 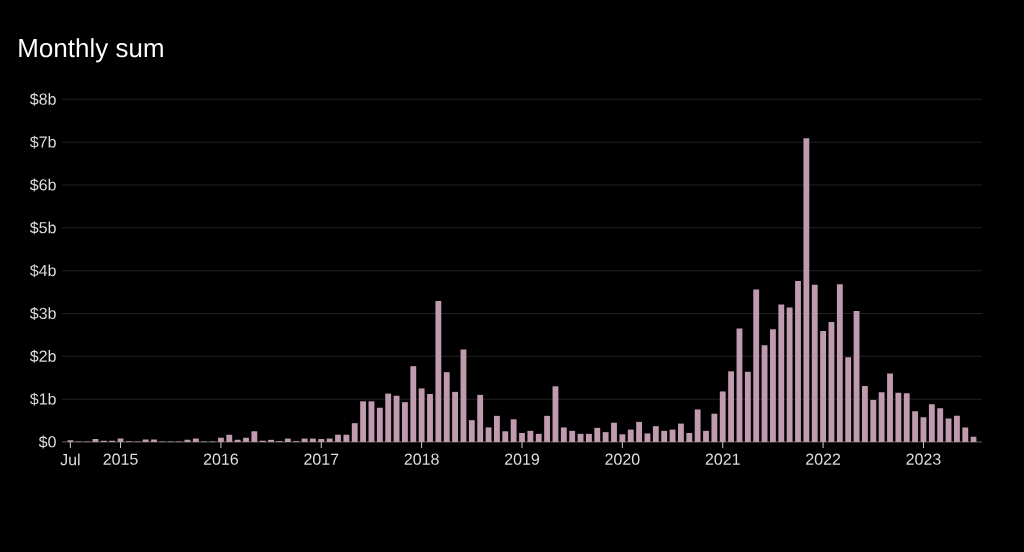 I want to click on x-tick-label: 2016, so click(x=220, y=459).